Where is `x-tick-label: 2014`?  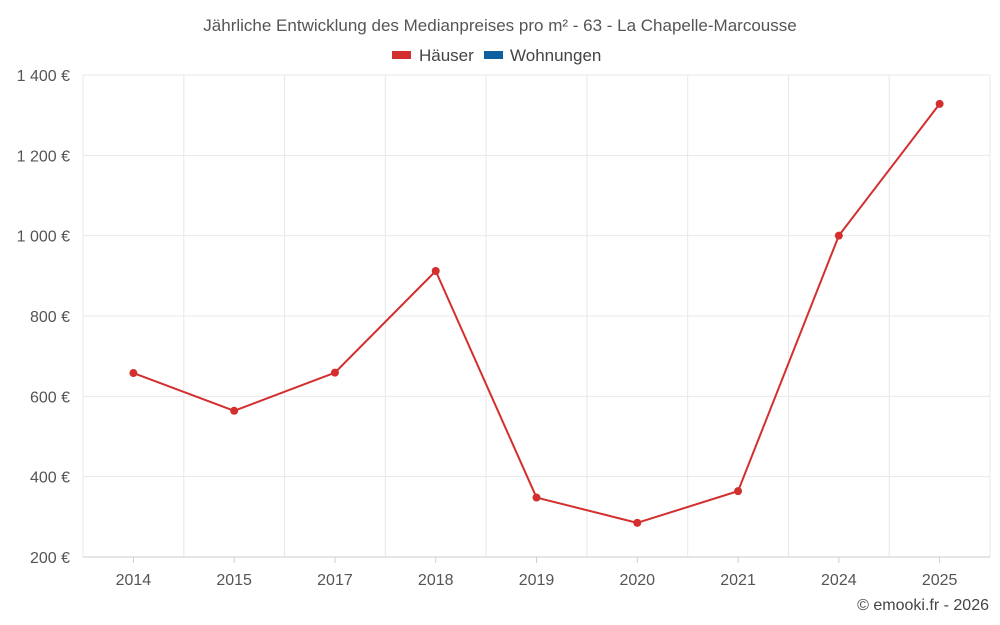
x-tick-label: 2014 is located at coordinates (134, 580).